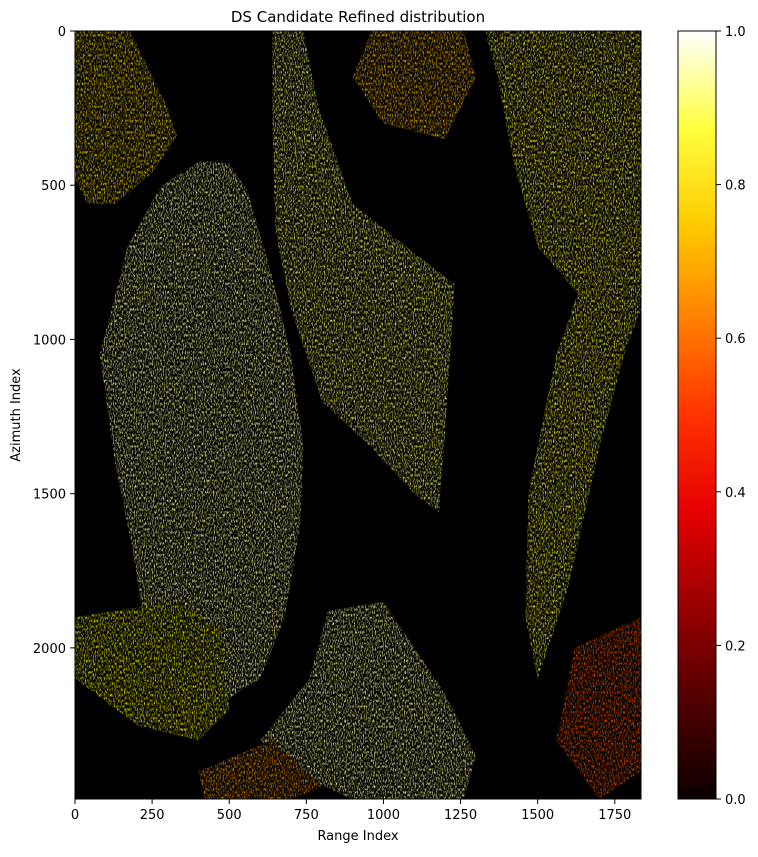 This screenshot has height=857, width=758. I want to click on region-lower-left-cluster, so click(152, 671).